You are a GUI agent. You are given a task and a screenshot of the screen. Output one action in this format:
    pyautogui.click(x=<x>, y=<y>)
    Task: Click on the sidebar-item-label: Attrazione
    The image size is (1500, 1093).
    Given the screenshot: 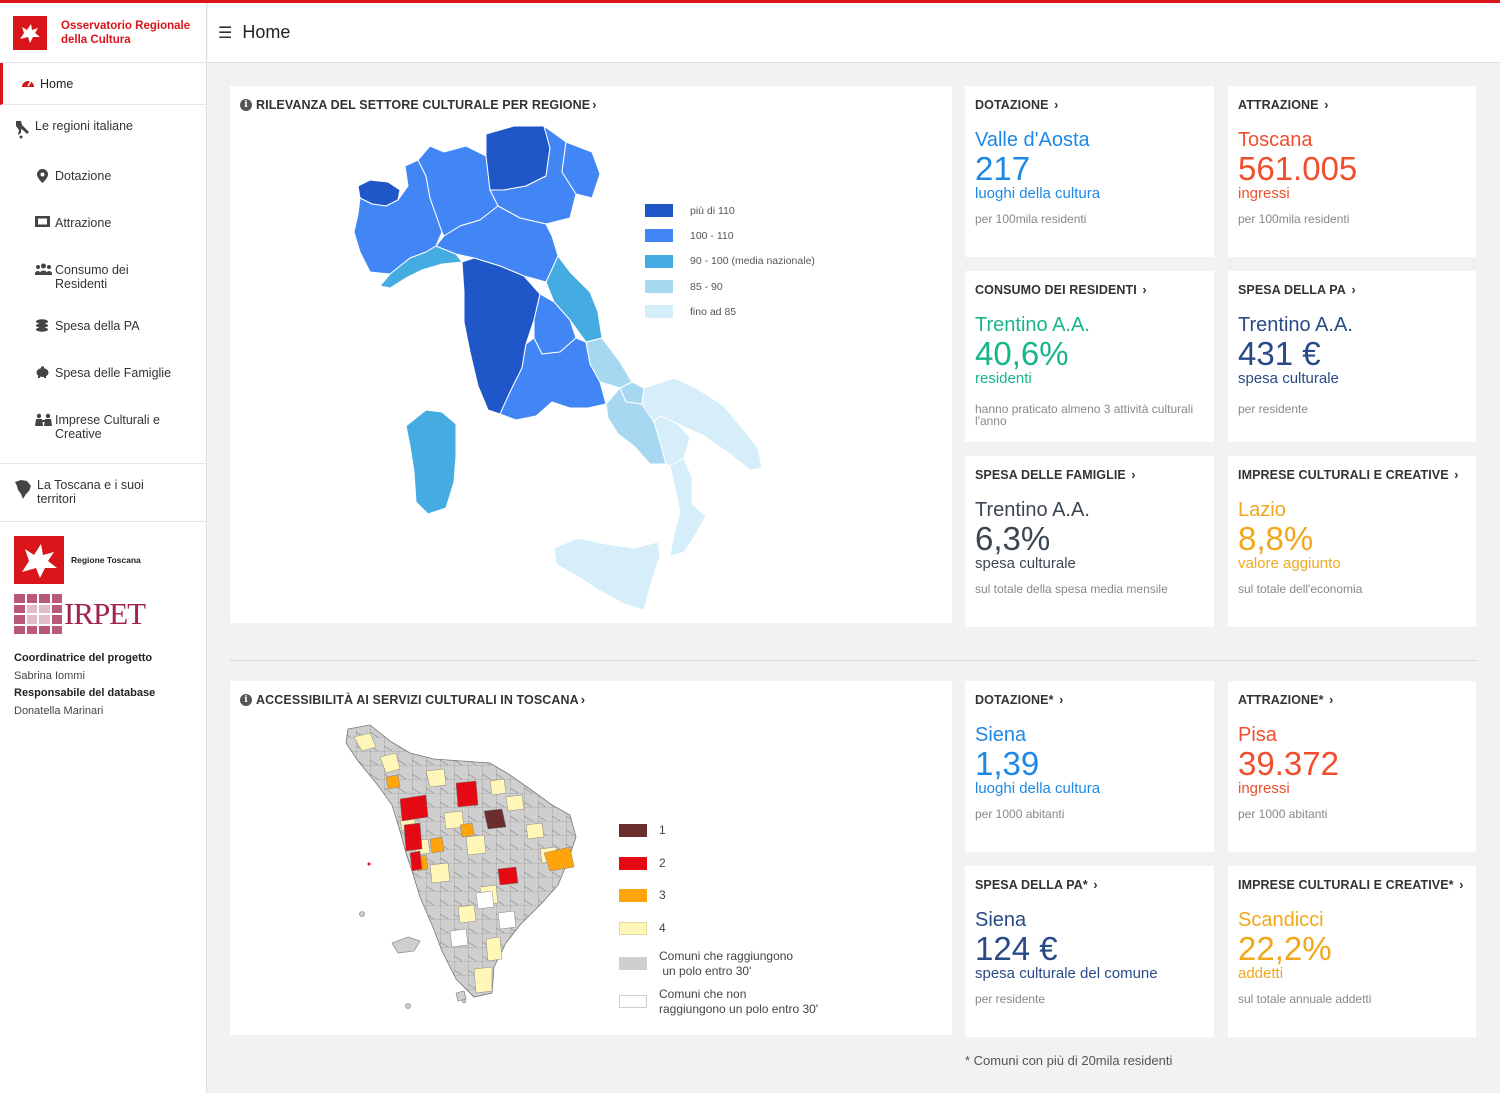 What is the action you would take?
    pyautogui.click(x=83, y=223)
    